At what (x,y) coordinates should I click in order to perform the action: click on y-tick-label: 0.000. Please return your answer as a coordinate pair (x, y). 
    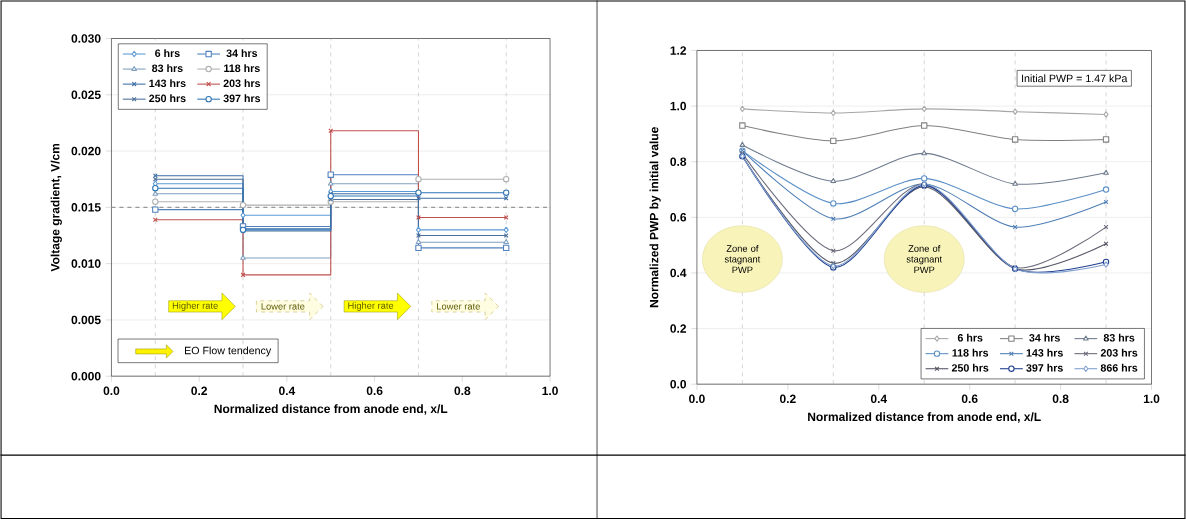
    Looking at the image, I should click on (86, 376).